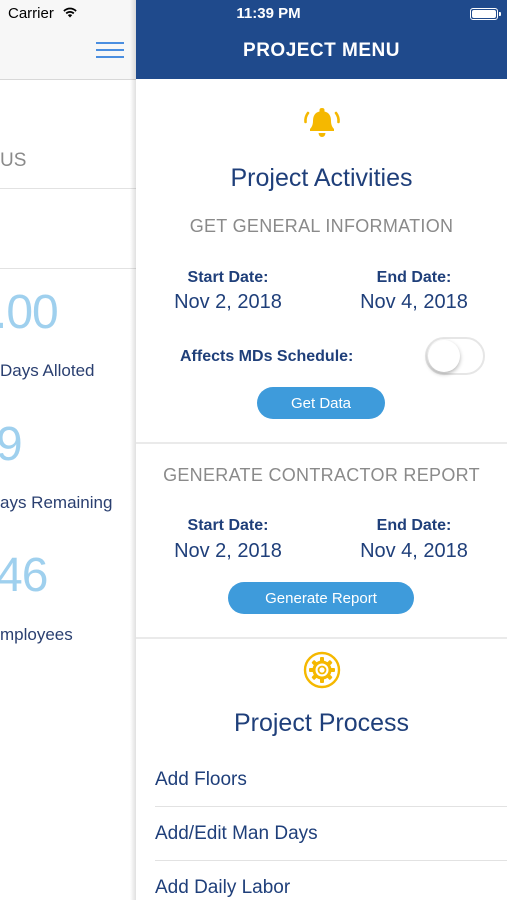  Describe the element at coordinates (47, 370) in the screenshot. I see `stat-label: Days Alloted` at that location.